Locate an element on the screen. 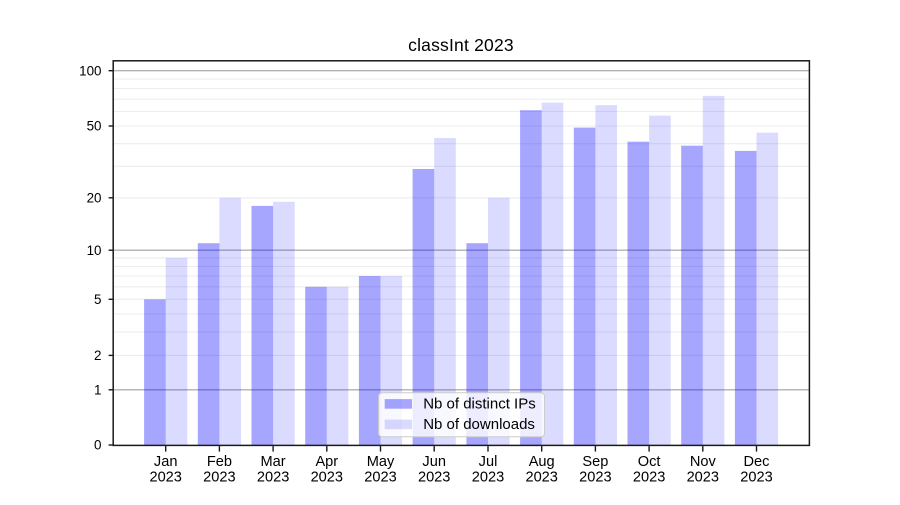 The width and height of the screenshot is (900, 505). svg-text: Feb is located at coordinates (219, 462).